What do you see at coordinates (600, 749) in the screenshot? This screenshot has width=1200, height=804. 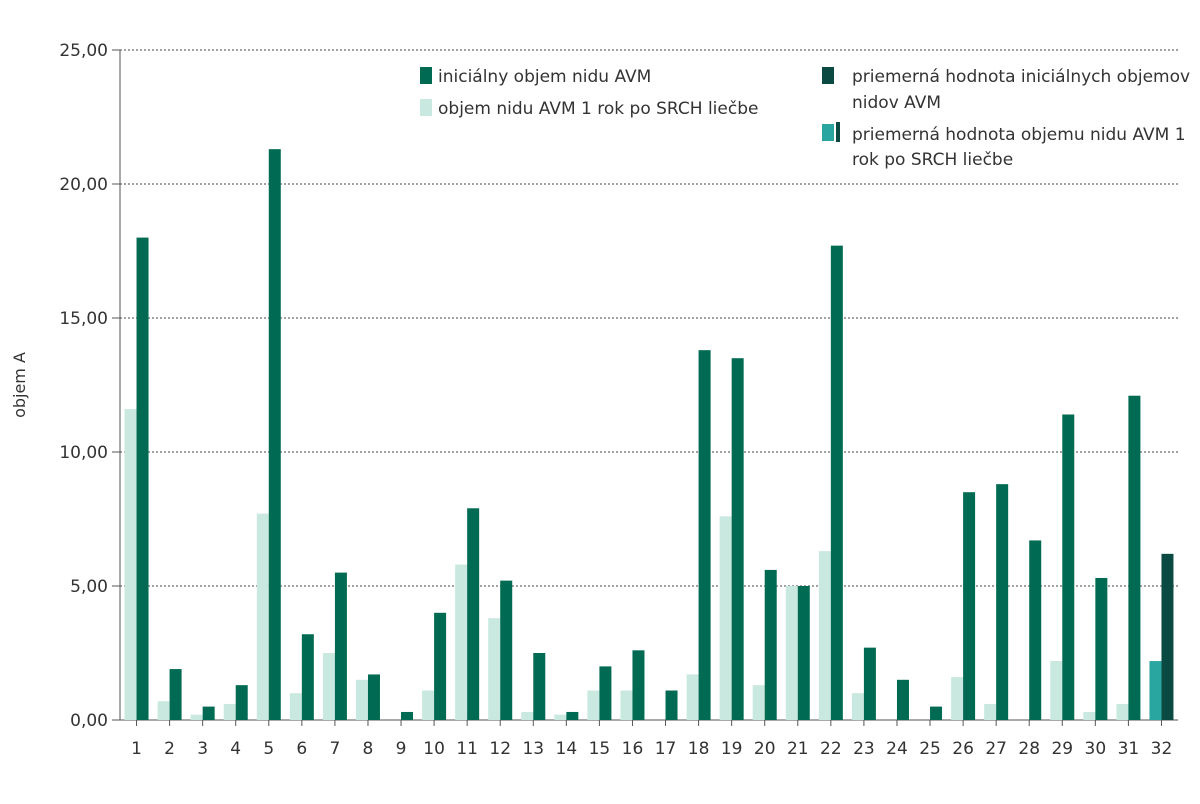 I see `x-tick-label: 15` at bounding box center [600, 749].